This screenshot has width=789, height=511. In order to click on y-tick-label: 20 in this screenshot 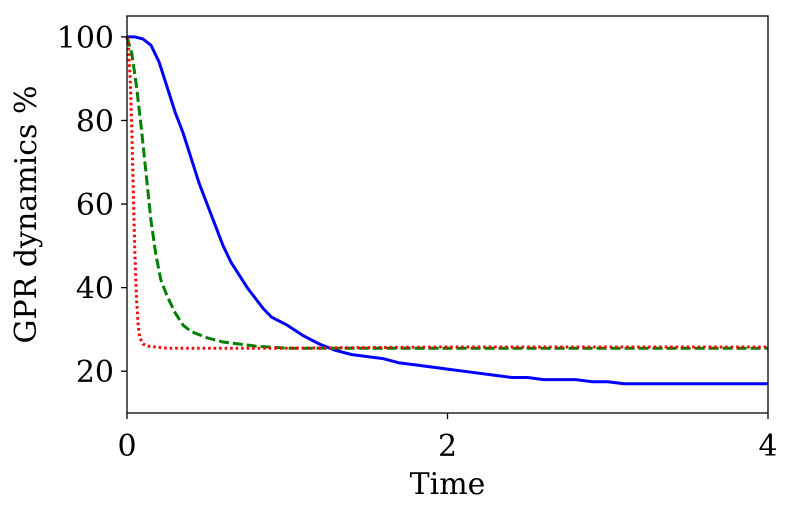, I will do `click(95, 372)`.